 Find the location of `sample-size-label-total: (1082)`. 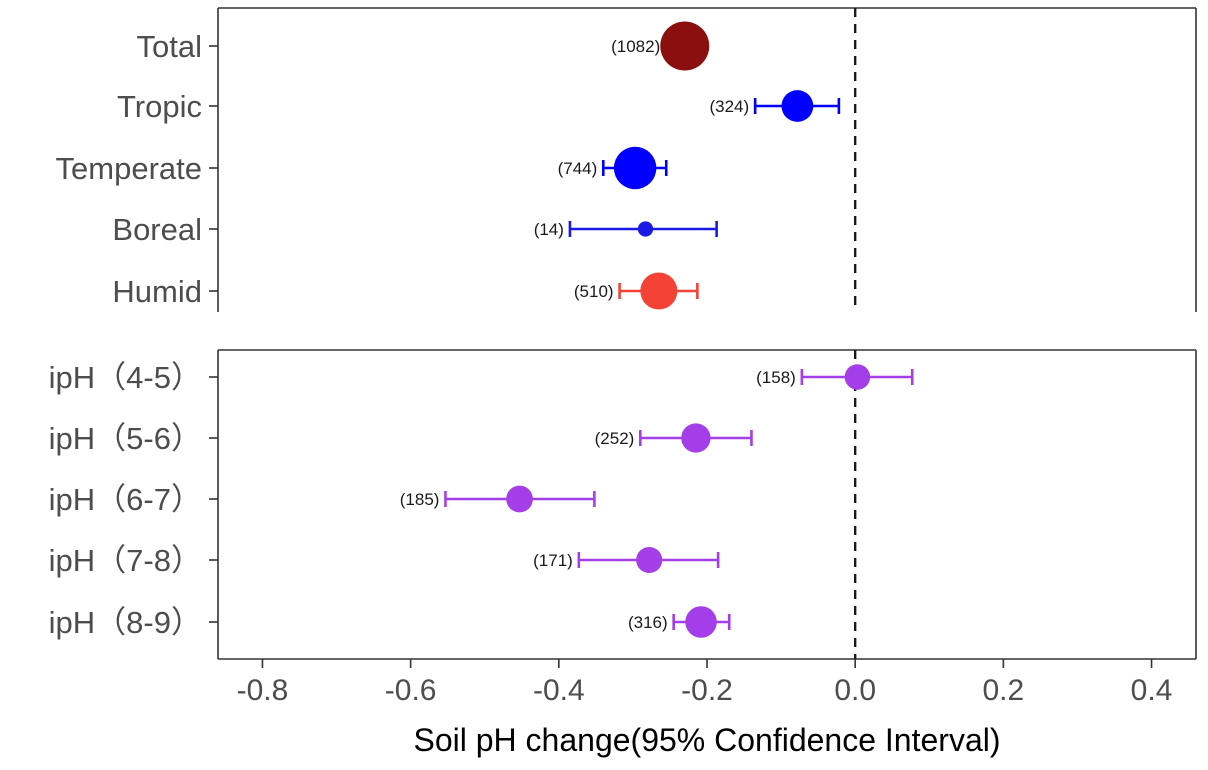

sample-size-label-total: (1082) is located at coordinates (635, 46).